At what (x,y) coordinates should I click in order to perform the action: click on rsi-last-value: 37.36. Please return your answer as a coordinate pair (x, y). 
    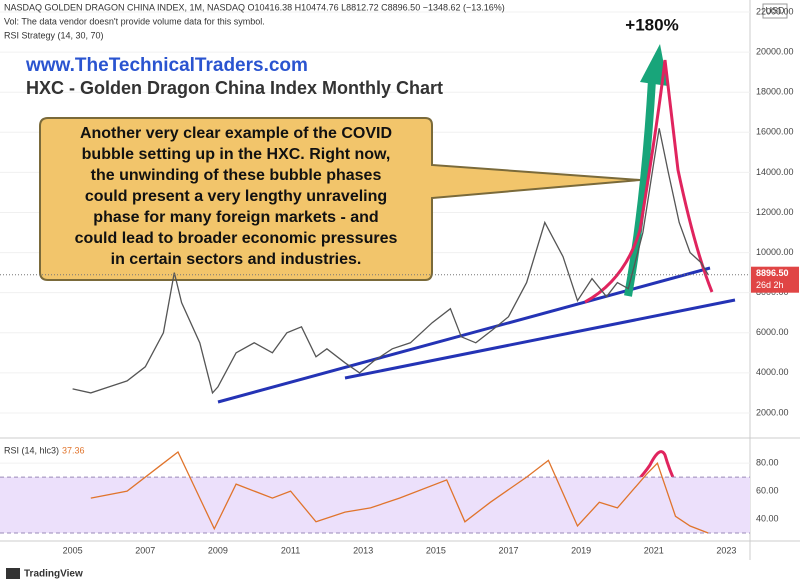
    Looking at the image, I should click on (73, 450).